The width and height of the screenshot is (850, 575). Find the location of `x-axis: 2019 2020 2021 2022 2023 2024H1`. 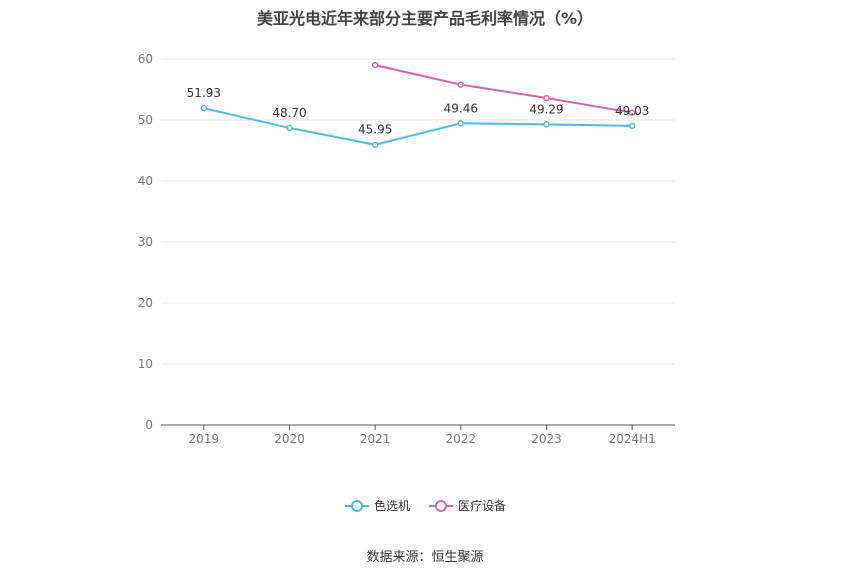

x-axis: 2019 2020 2021 2022 2023 2024H1 is located at coordinates (418, 435).